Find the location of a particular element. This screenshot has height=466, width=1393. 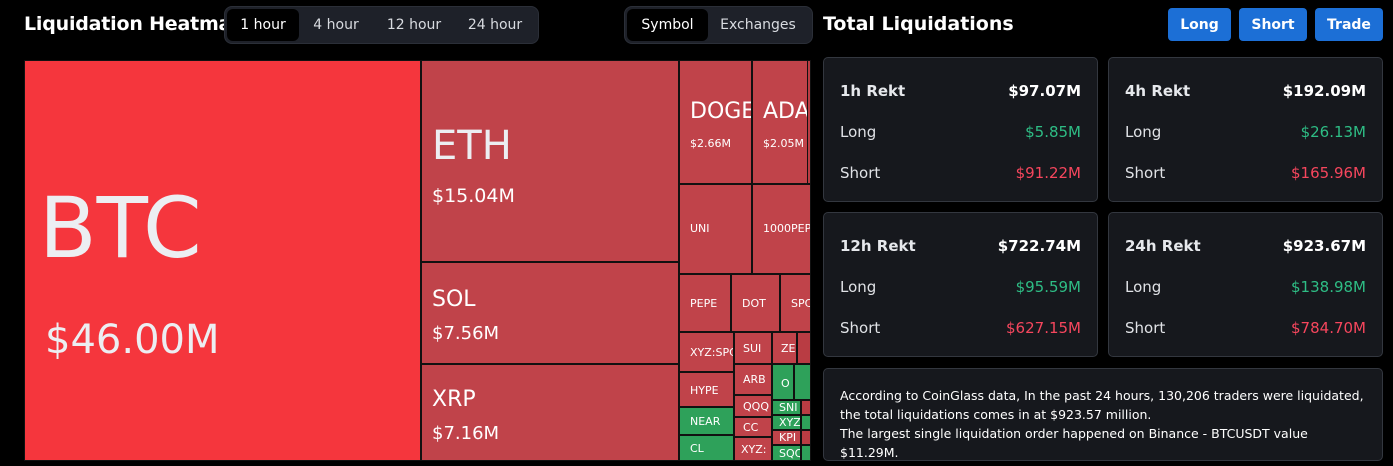

heatmap-tile-xyz-spc: XYZ:SPC is located at coordinates (706, 352).